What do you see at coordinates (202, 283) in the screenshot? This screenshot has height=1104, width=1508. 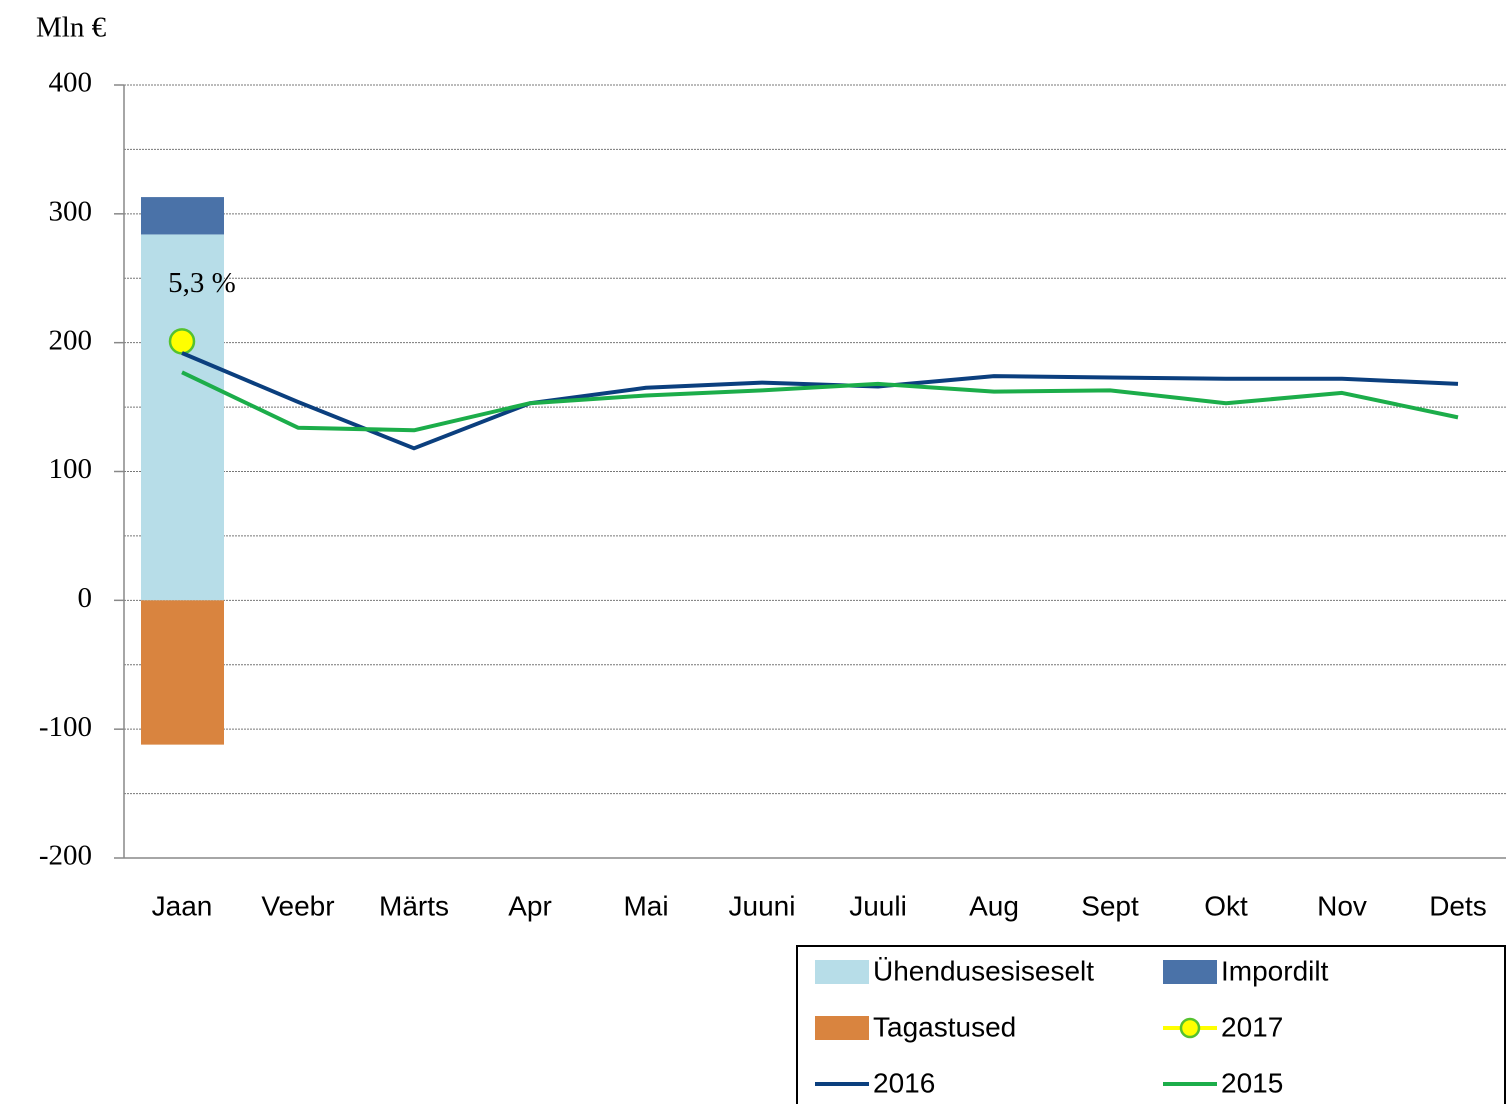 I see `annotation: 5,3 %` at bounding box center [202, 283].